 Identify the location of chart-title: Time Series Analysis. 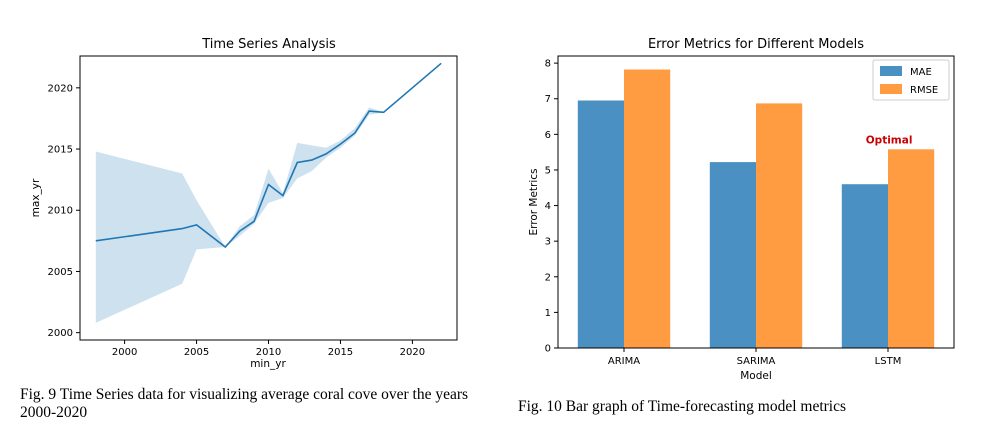
(268, 44).